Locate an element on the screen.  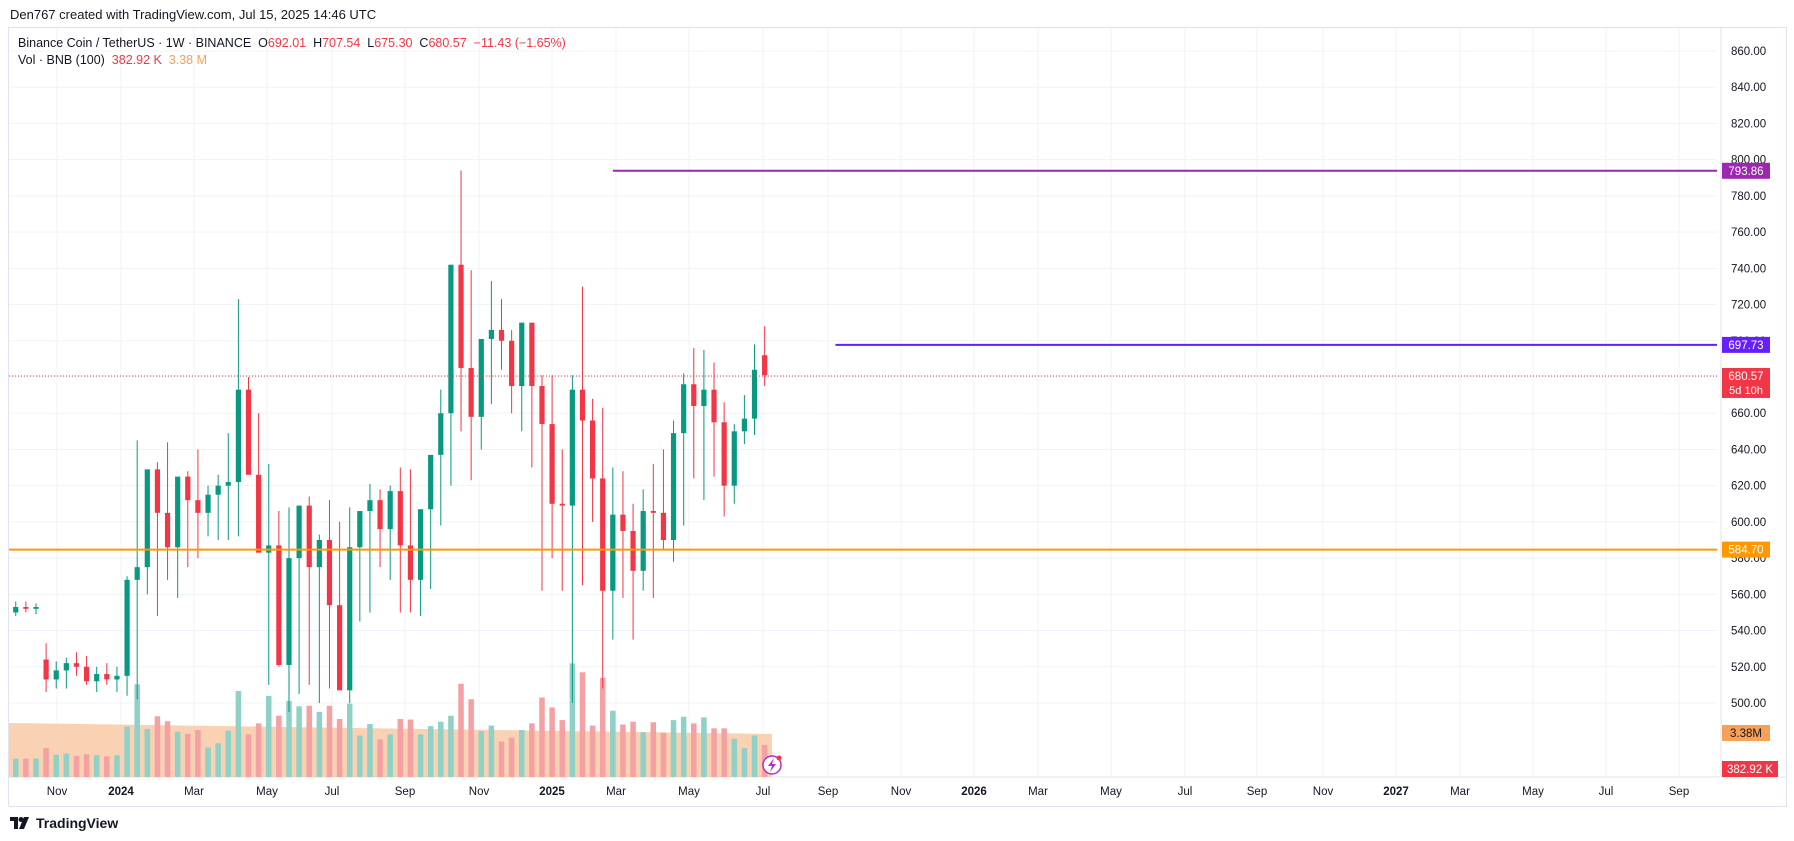
tradingview-logo: TradingView is located at coordinates (64, 823).